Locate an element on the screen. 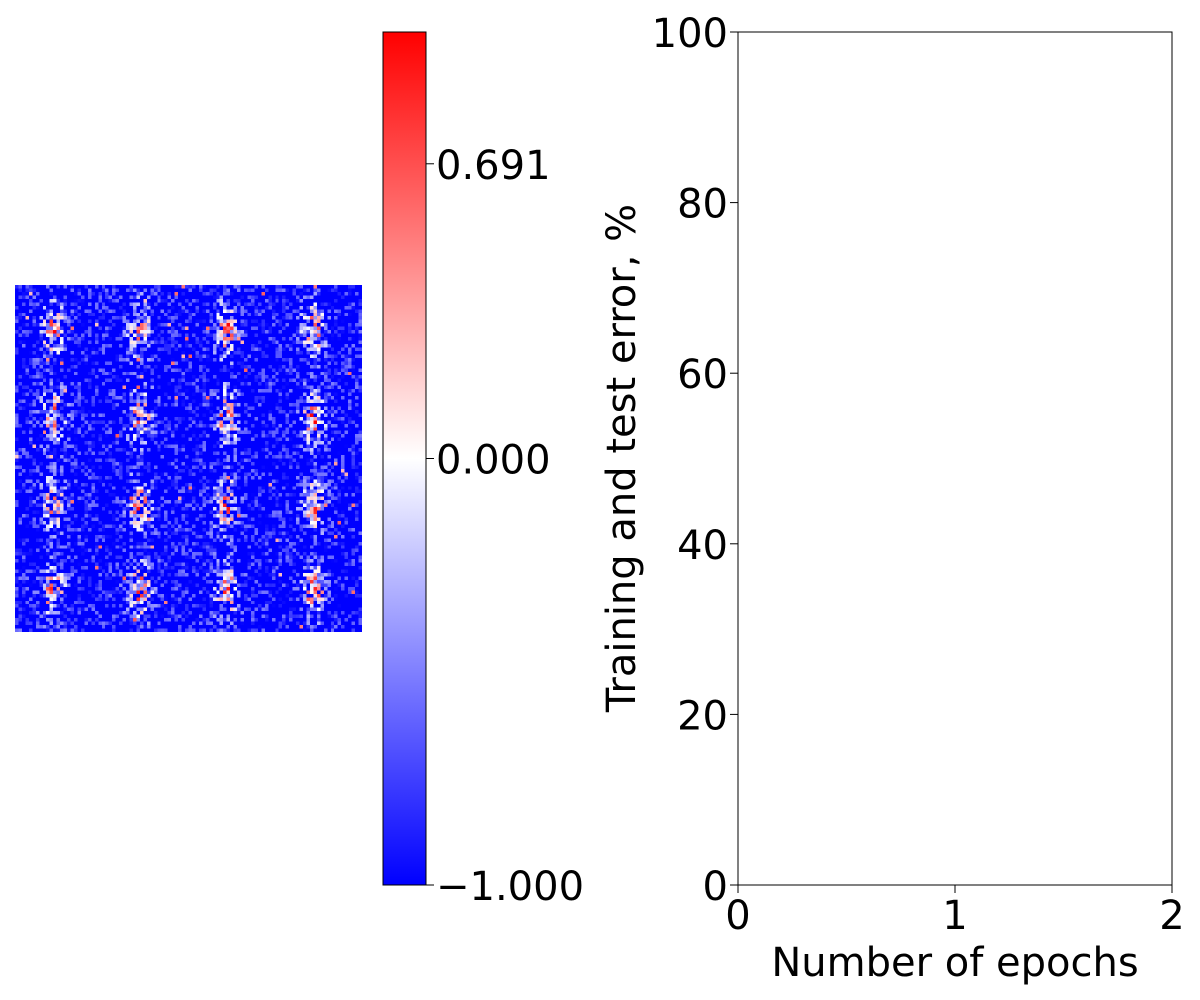 The height and width of the screenshot is (1000, 1200). x-tick-label-1: 1 is located at coordinates (954, 916).